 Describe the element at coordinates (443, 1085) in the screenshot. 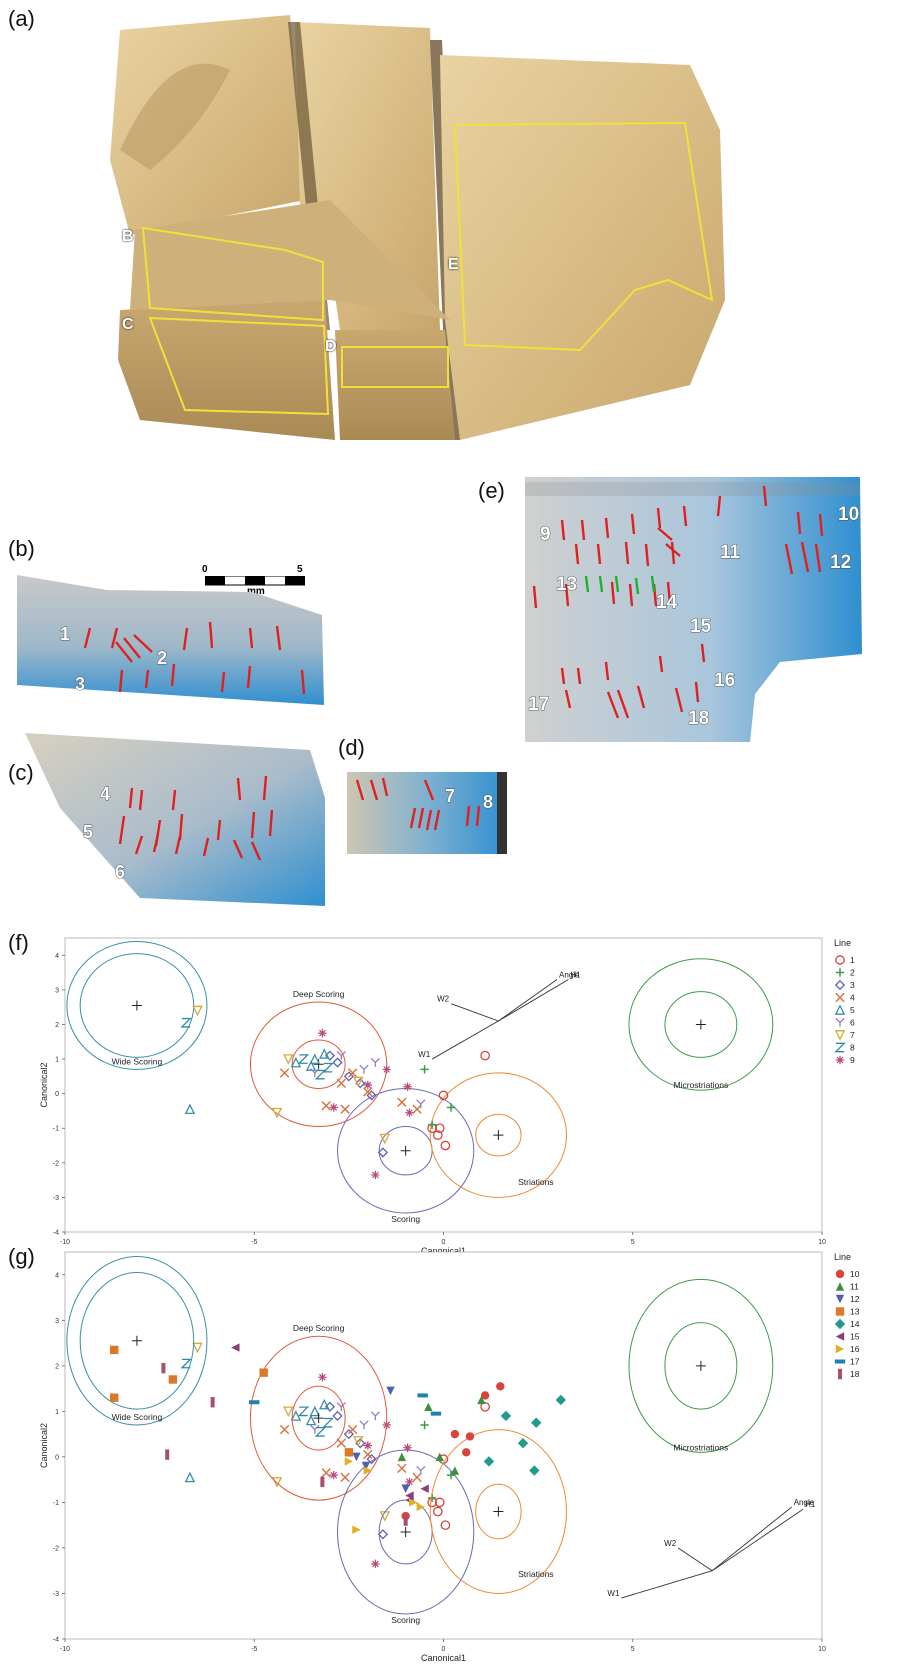

I see `chart-f-plot-frame` at that location.